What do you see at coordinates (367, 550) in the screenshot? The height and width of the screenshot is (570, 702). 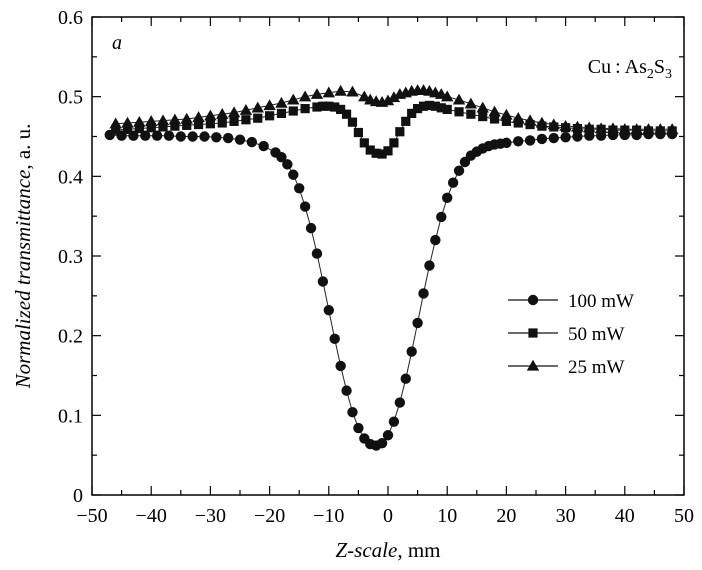 I see `x-axis-title-italic: Z-scale` at bounding box center [367, 550].